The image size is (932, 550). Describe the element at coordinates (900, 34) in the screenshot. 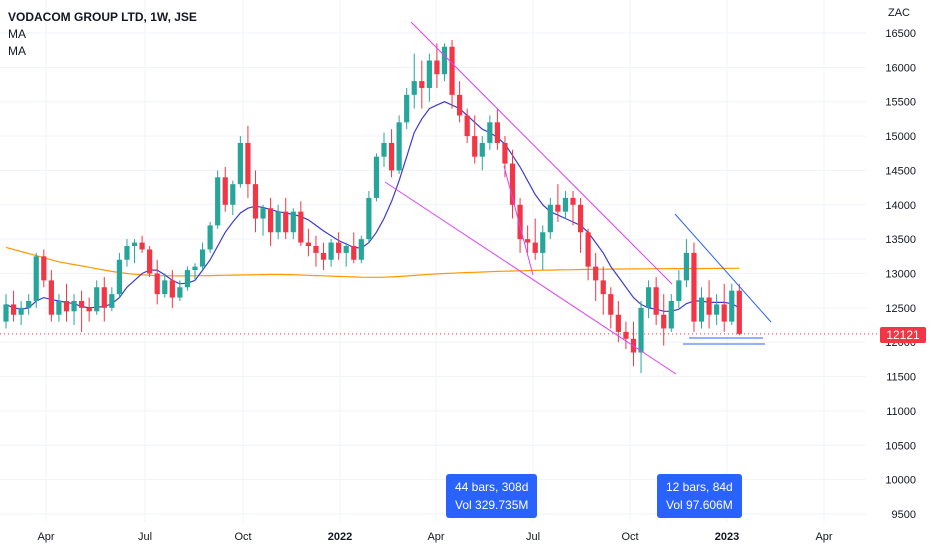

I see `y-tick-label: 16500` at that location.